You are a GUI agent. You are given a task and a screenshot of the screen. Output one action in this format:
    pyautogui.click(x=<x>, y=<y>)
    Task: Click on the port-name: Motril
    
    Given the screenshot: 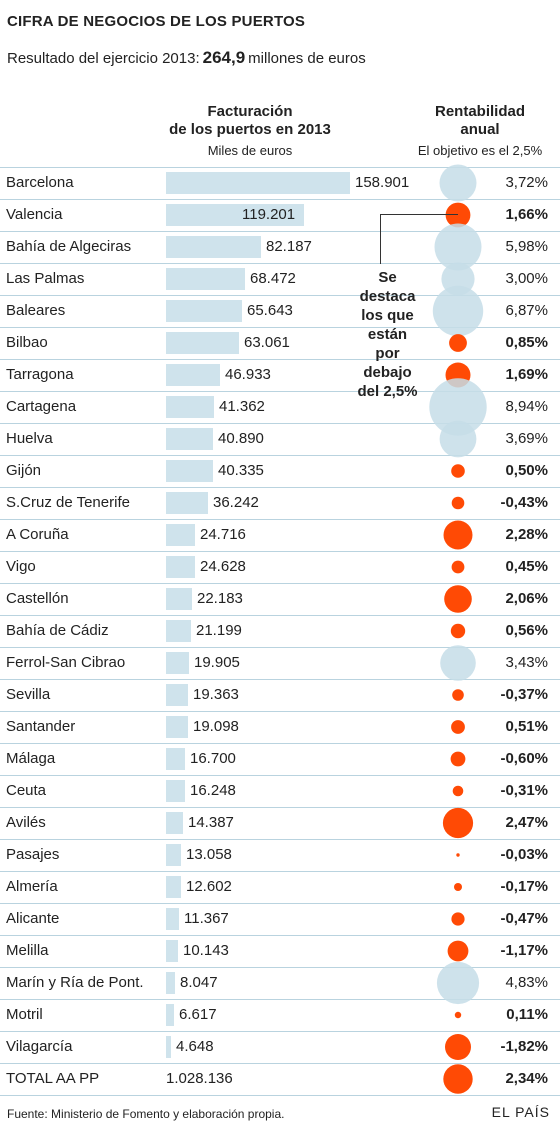 What is the action you would take?
    pyautogui.click(x=24, y=1014)
    